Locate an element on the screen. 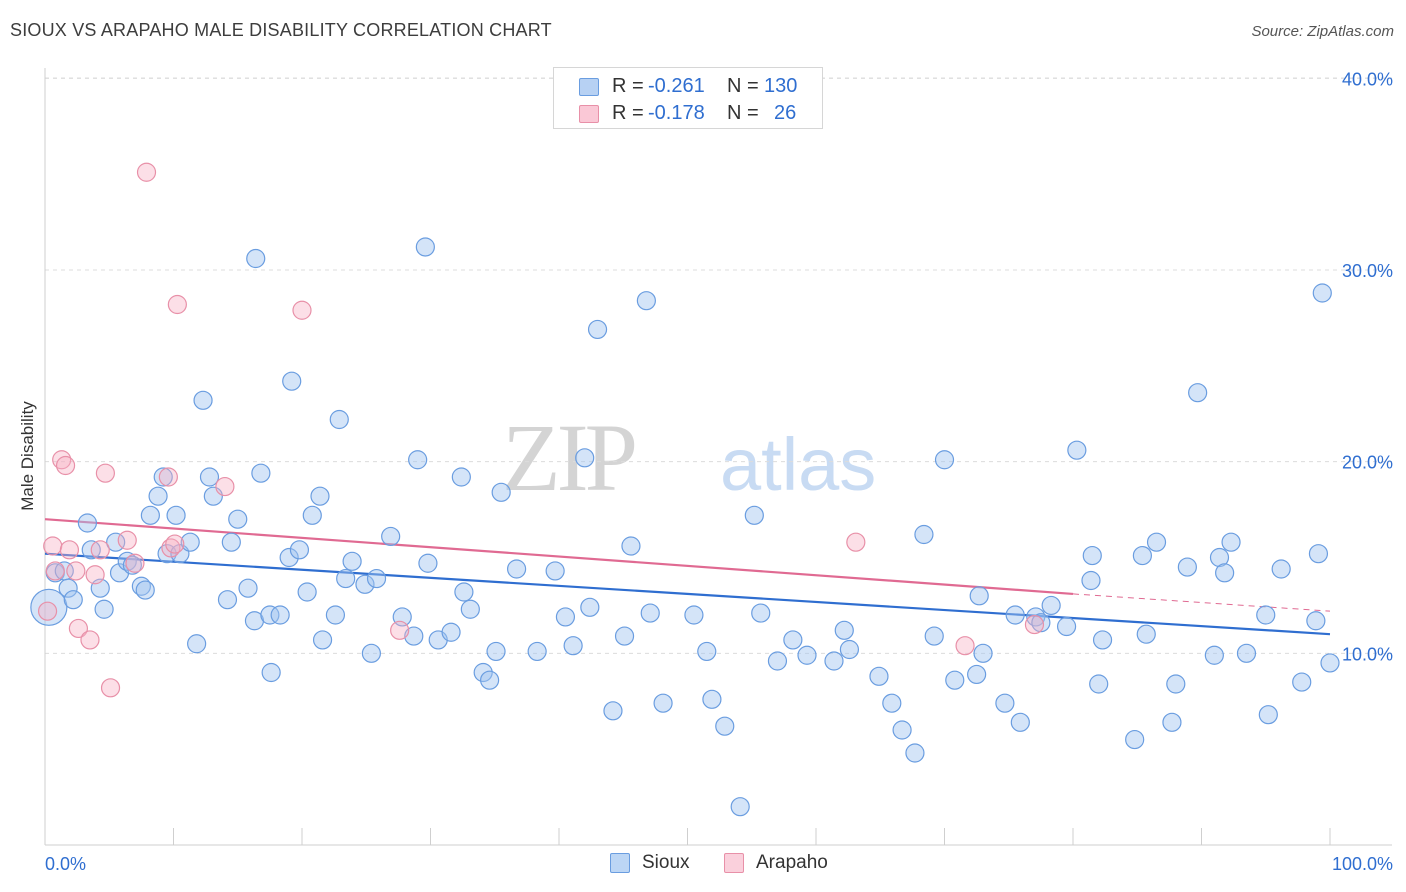  legend-row-arapaho: R = -0.178 N = 26 is located at coordinates (688, 114).